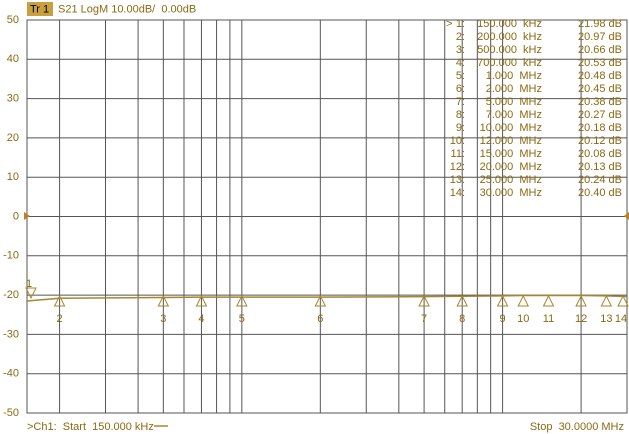  I want to click on marker-label: 4, so click(201, 319).